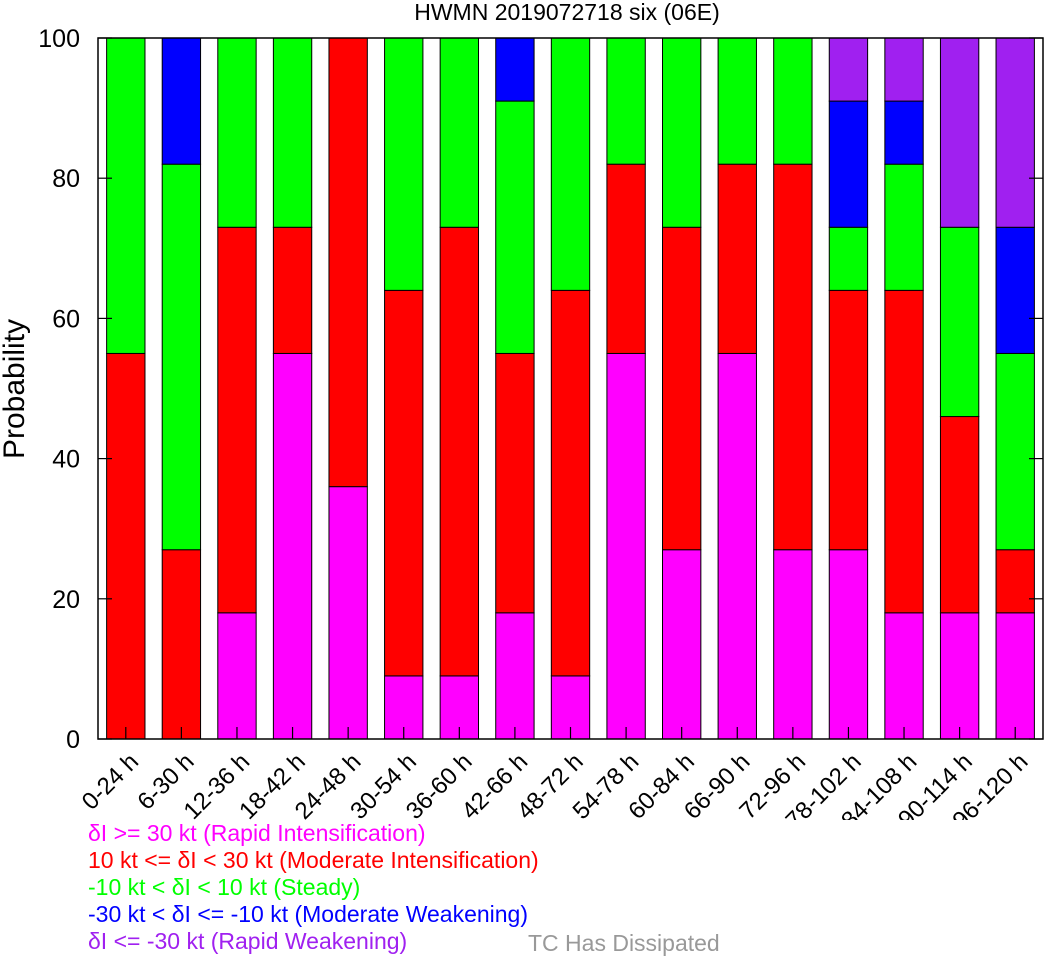 Image resolution: width=1057 pixels, height=960 pixels. What do you see at coordinates (567, 12) in the screenshot?
I see `chart-title: HWMN 2019072718 six (06E)` at bounding box center [567, 12].